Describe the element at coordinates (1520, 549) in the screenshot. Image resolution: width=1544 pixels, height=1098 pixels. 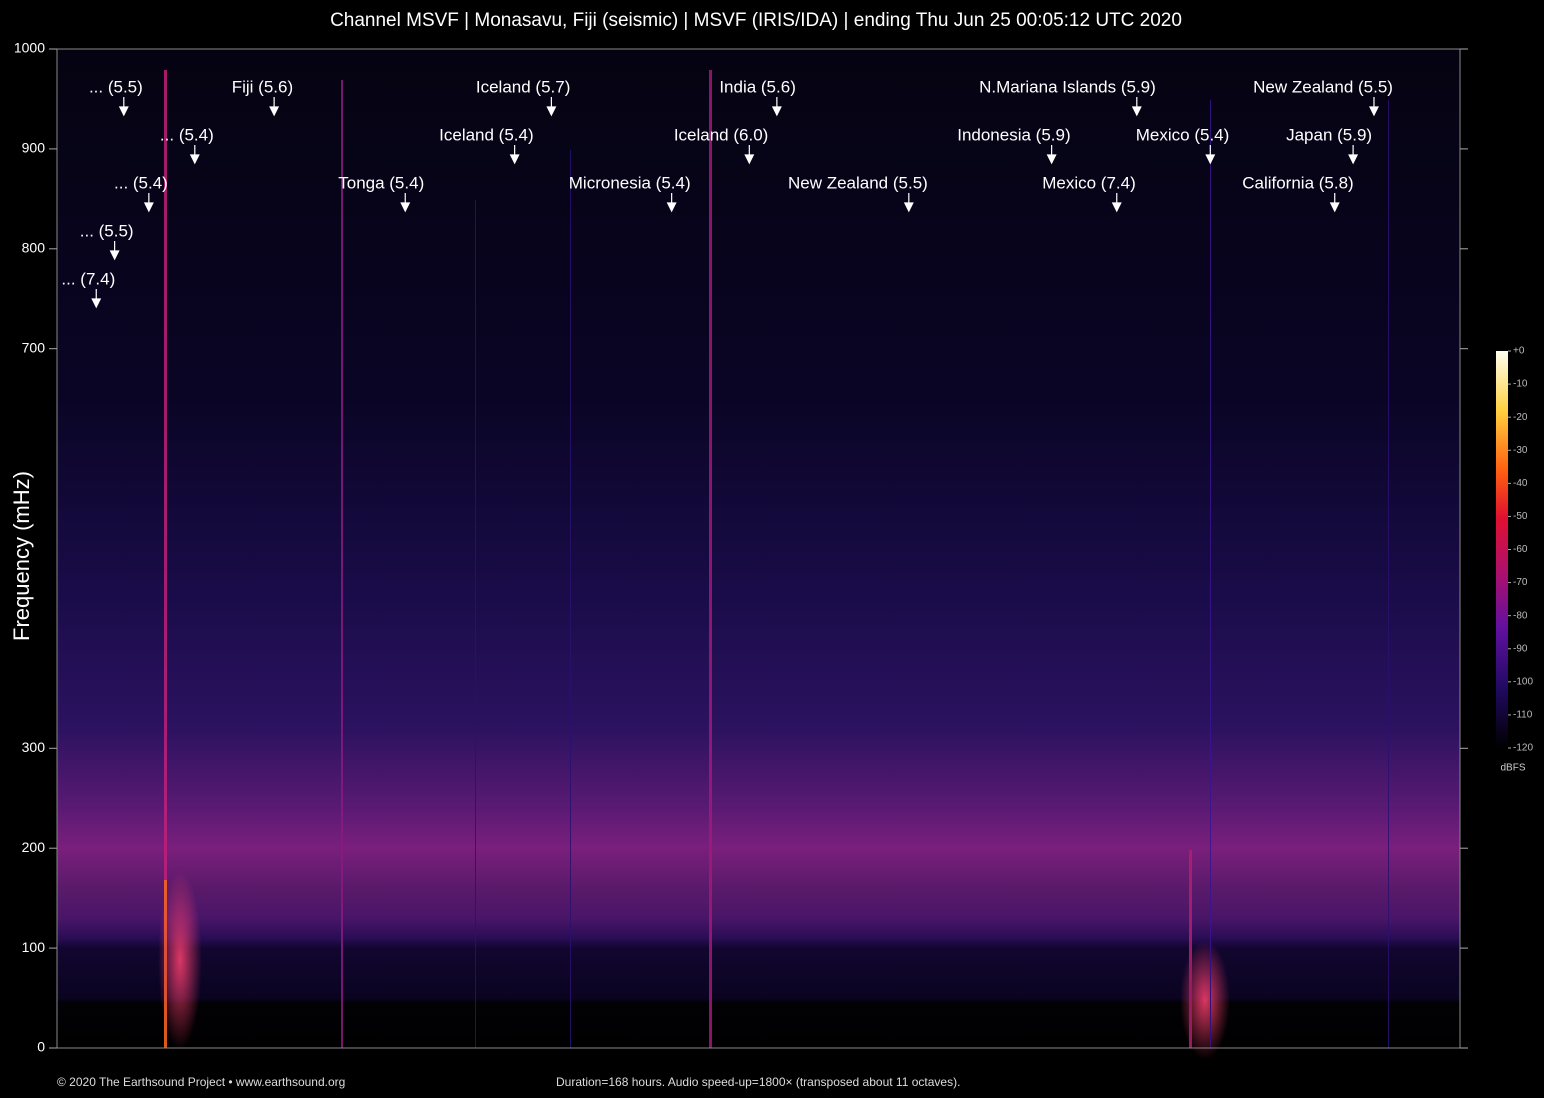
I see `colorbar-tick-label: -60` at that location.